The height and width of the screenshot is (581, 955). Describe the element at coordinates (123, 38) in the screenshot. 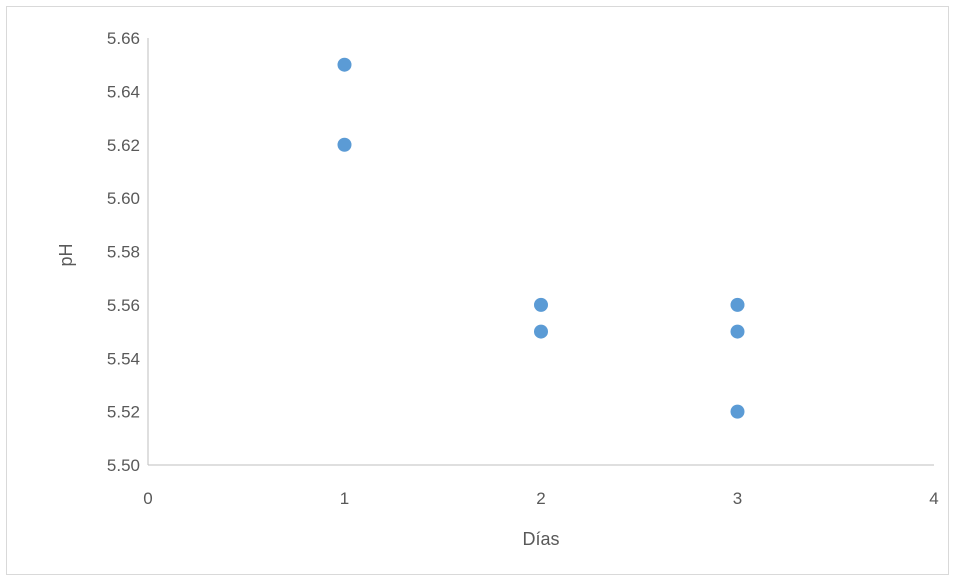

I see `y-tick-label: 5.66` at that location.